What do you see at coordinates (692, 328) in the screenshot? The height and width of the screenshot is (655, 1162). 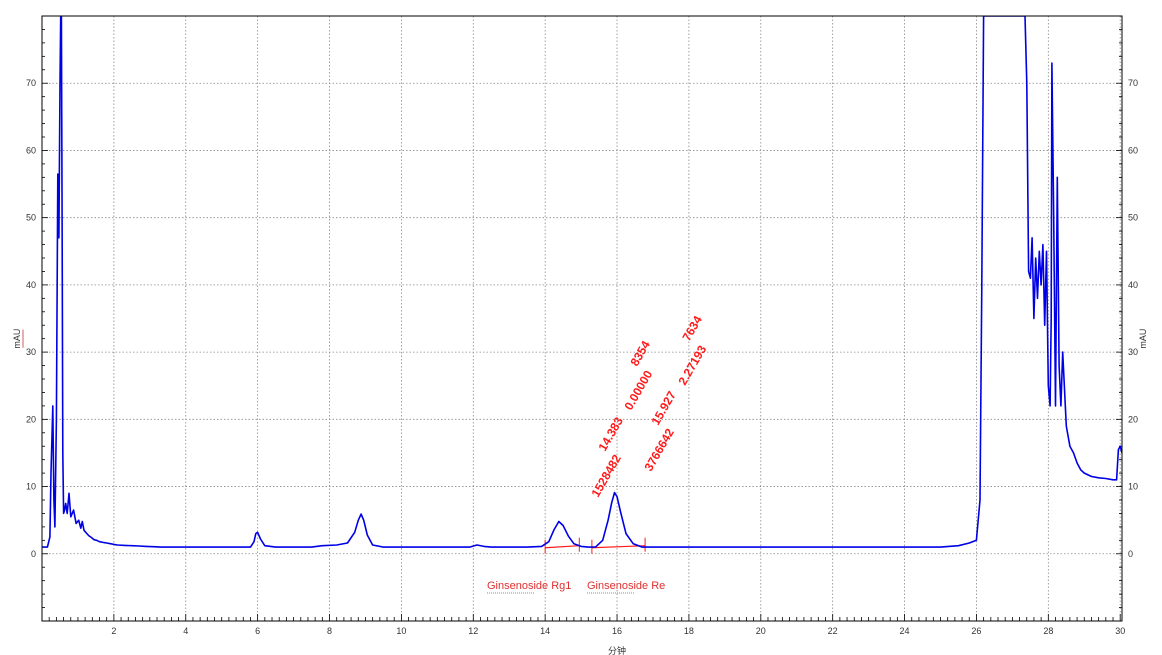 I see `peak-annotation: 7634` at bounding box center [692, 328].